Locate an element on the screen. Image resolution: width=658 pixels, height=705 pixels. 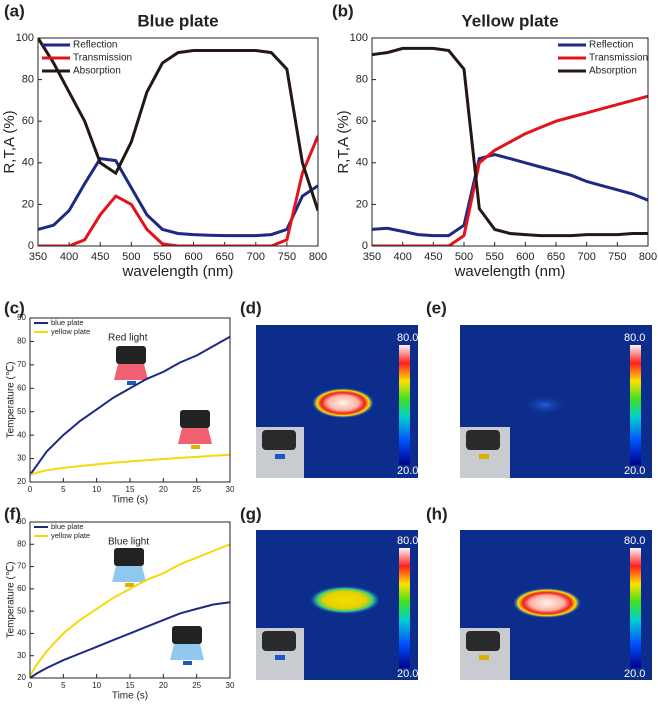
panel-label: (g) is located at coordinates (251, 513).